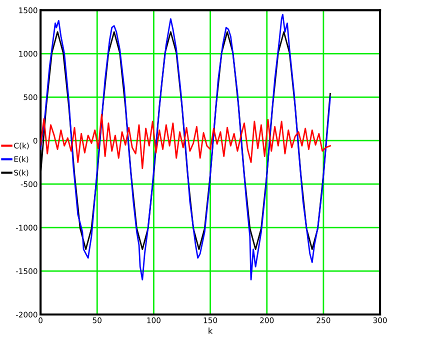 The height and width of the screenshot is (340, 427). Describe the element at coordinates (185, 142) in the screenshot. I see `line-series` at that location.